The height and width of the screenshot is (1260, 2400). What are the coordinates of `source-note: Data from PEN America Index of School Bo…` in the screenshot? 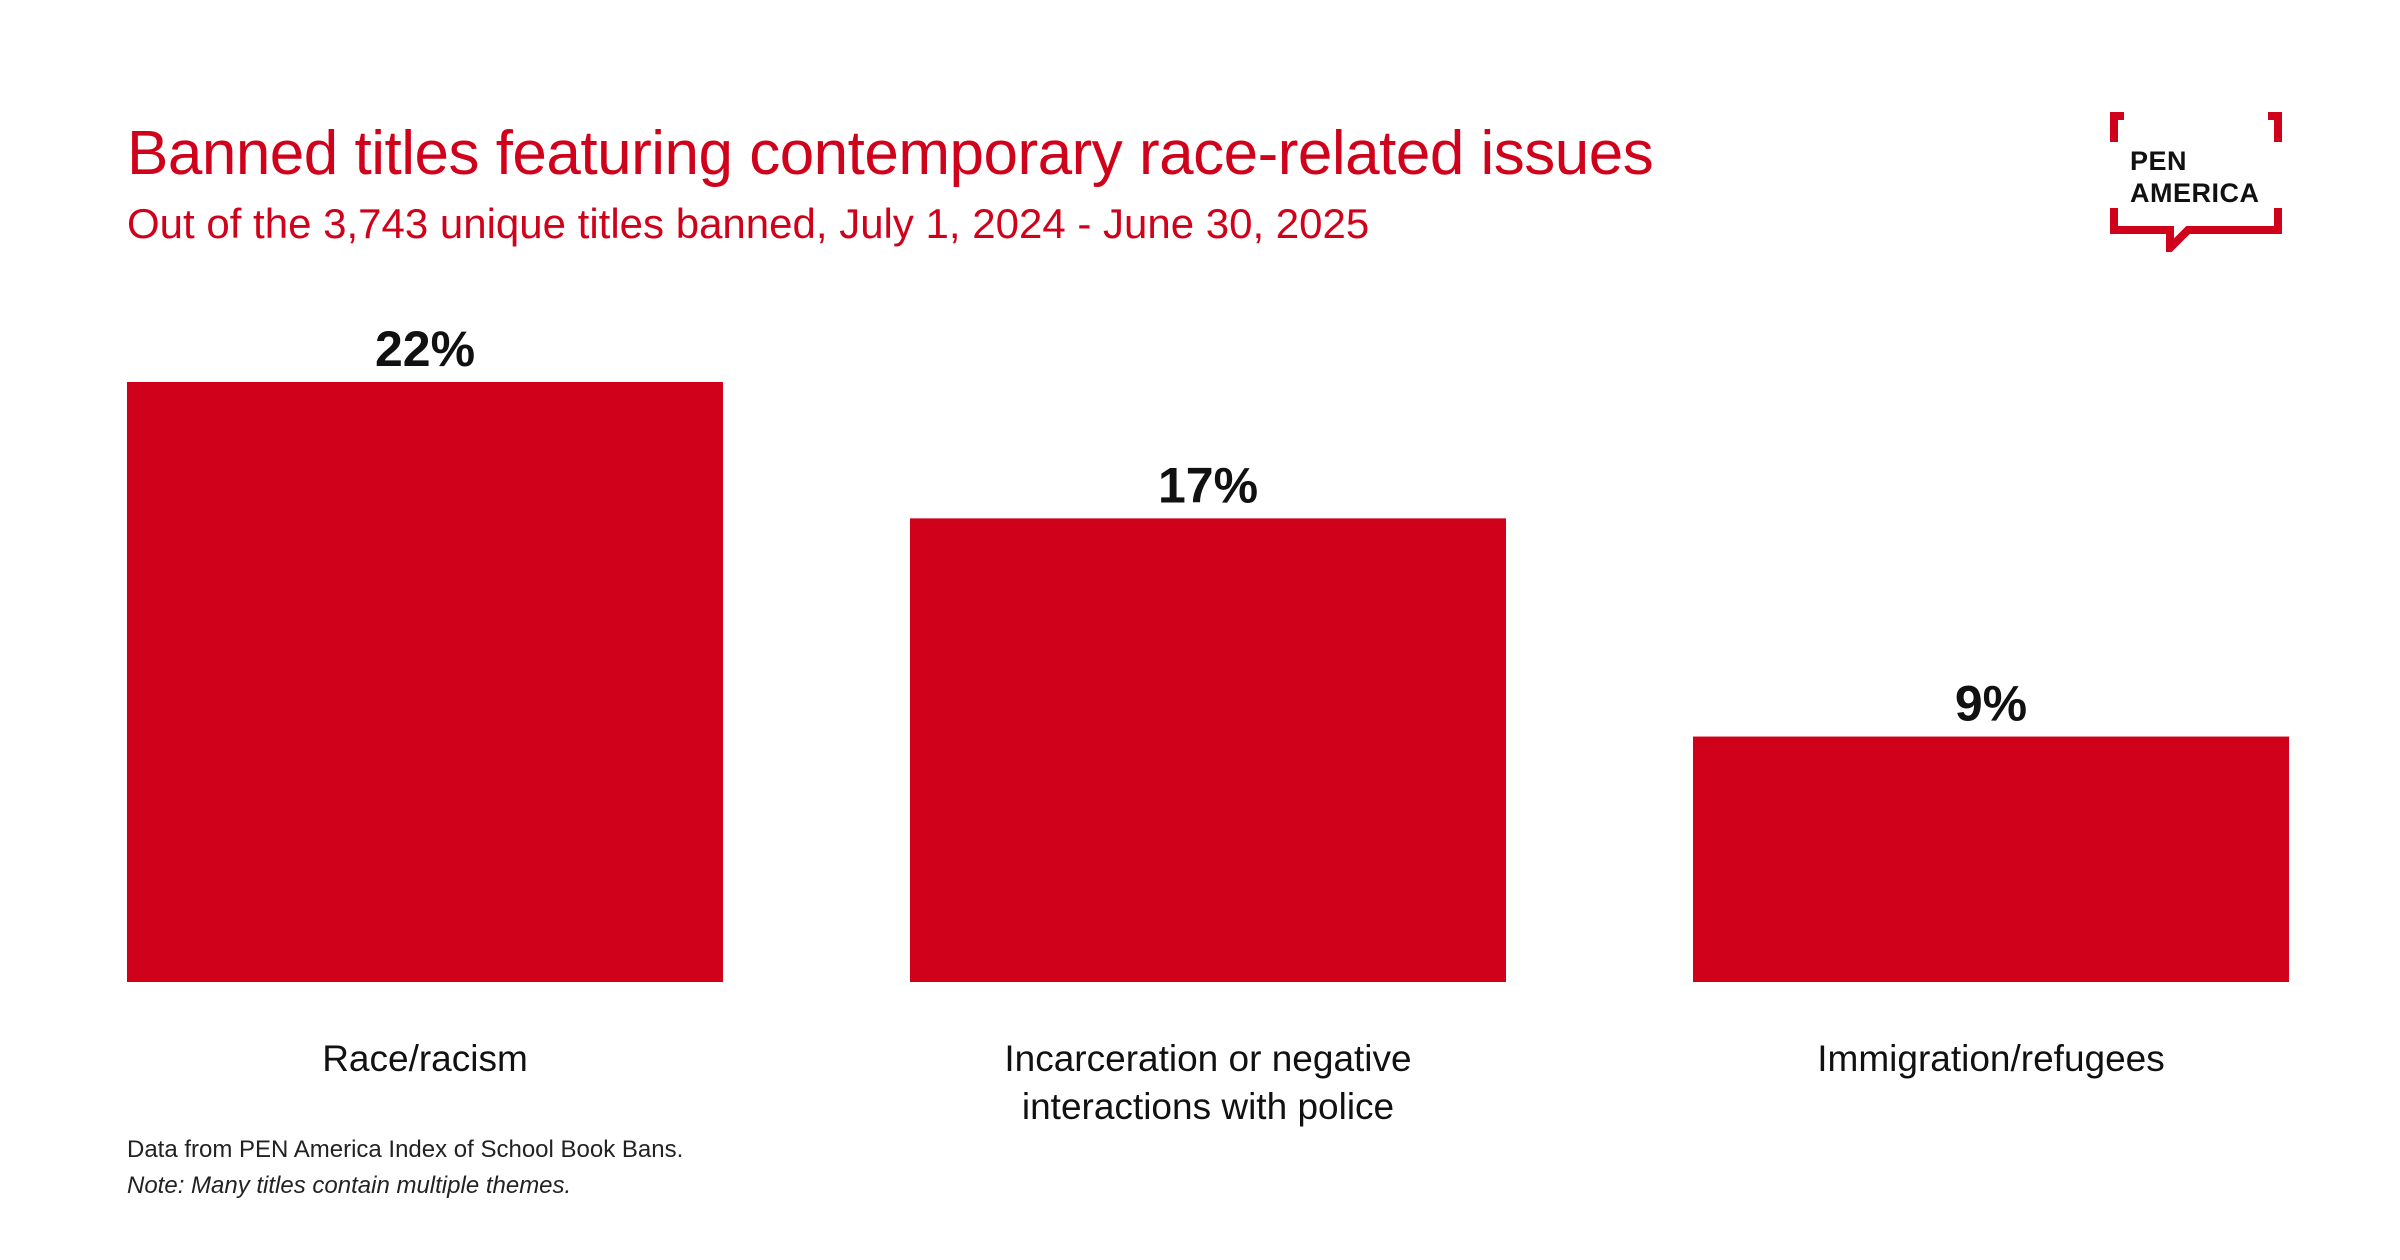 It's located at (405, 1149).